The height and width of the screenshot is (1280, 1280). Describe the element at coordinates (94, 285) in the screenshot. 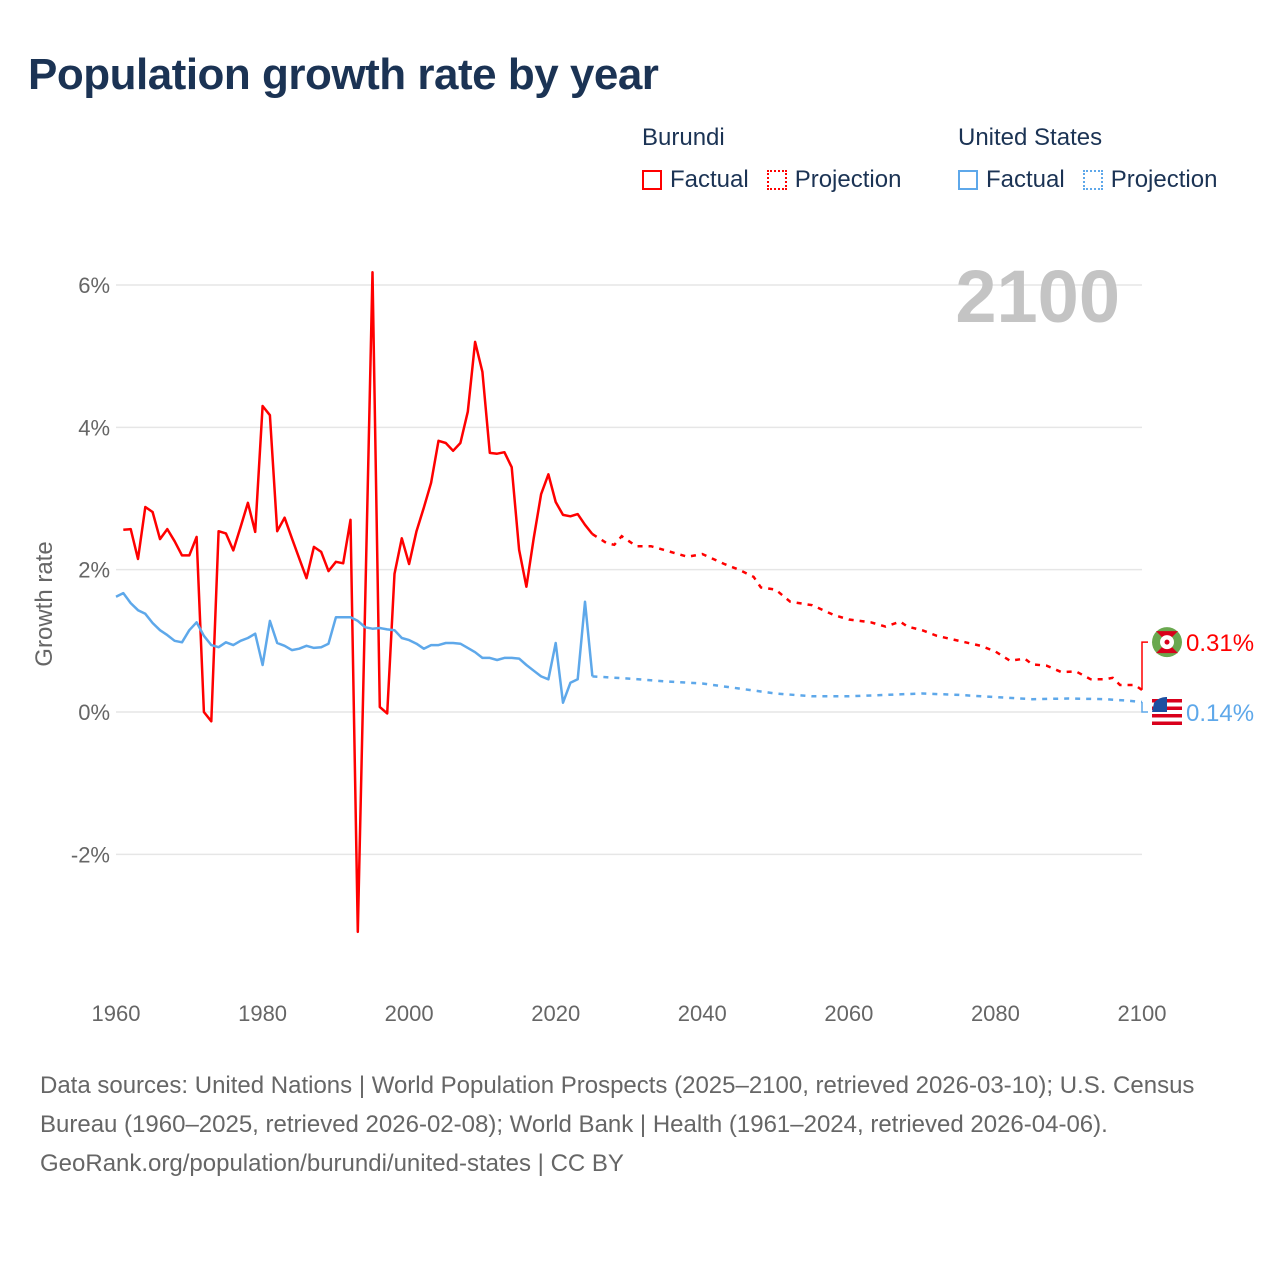

I see `y-tick-label: 6%` at that location.